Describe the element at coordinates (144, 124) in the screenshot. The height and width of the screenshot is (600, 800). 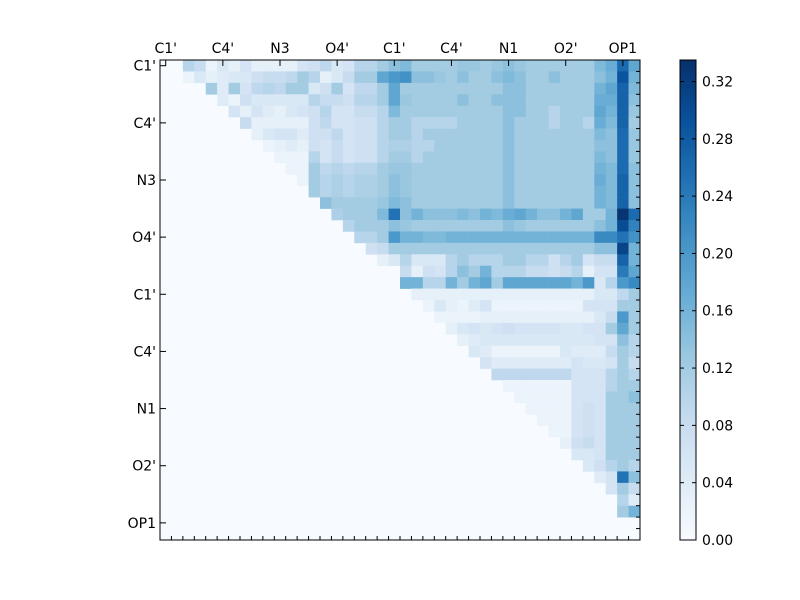
I see `y-tick-label: C4'` at that location.